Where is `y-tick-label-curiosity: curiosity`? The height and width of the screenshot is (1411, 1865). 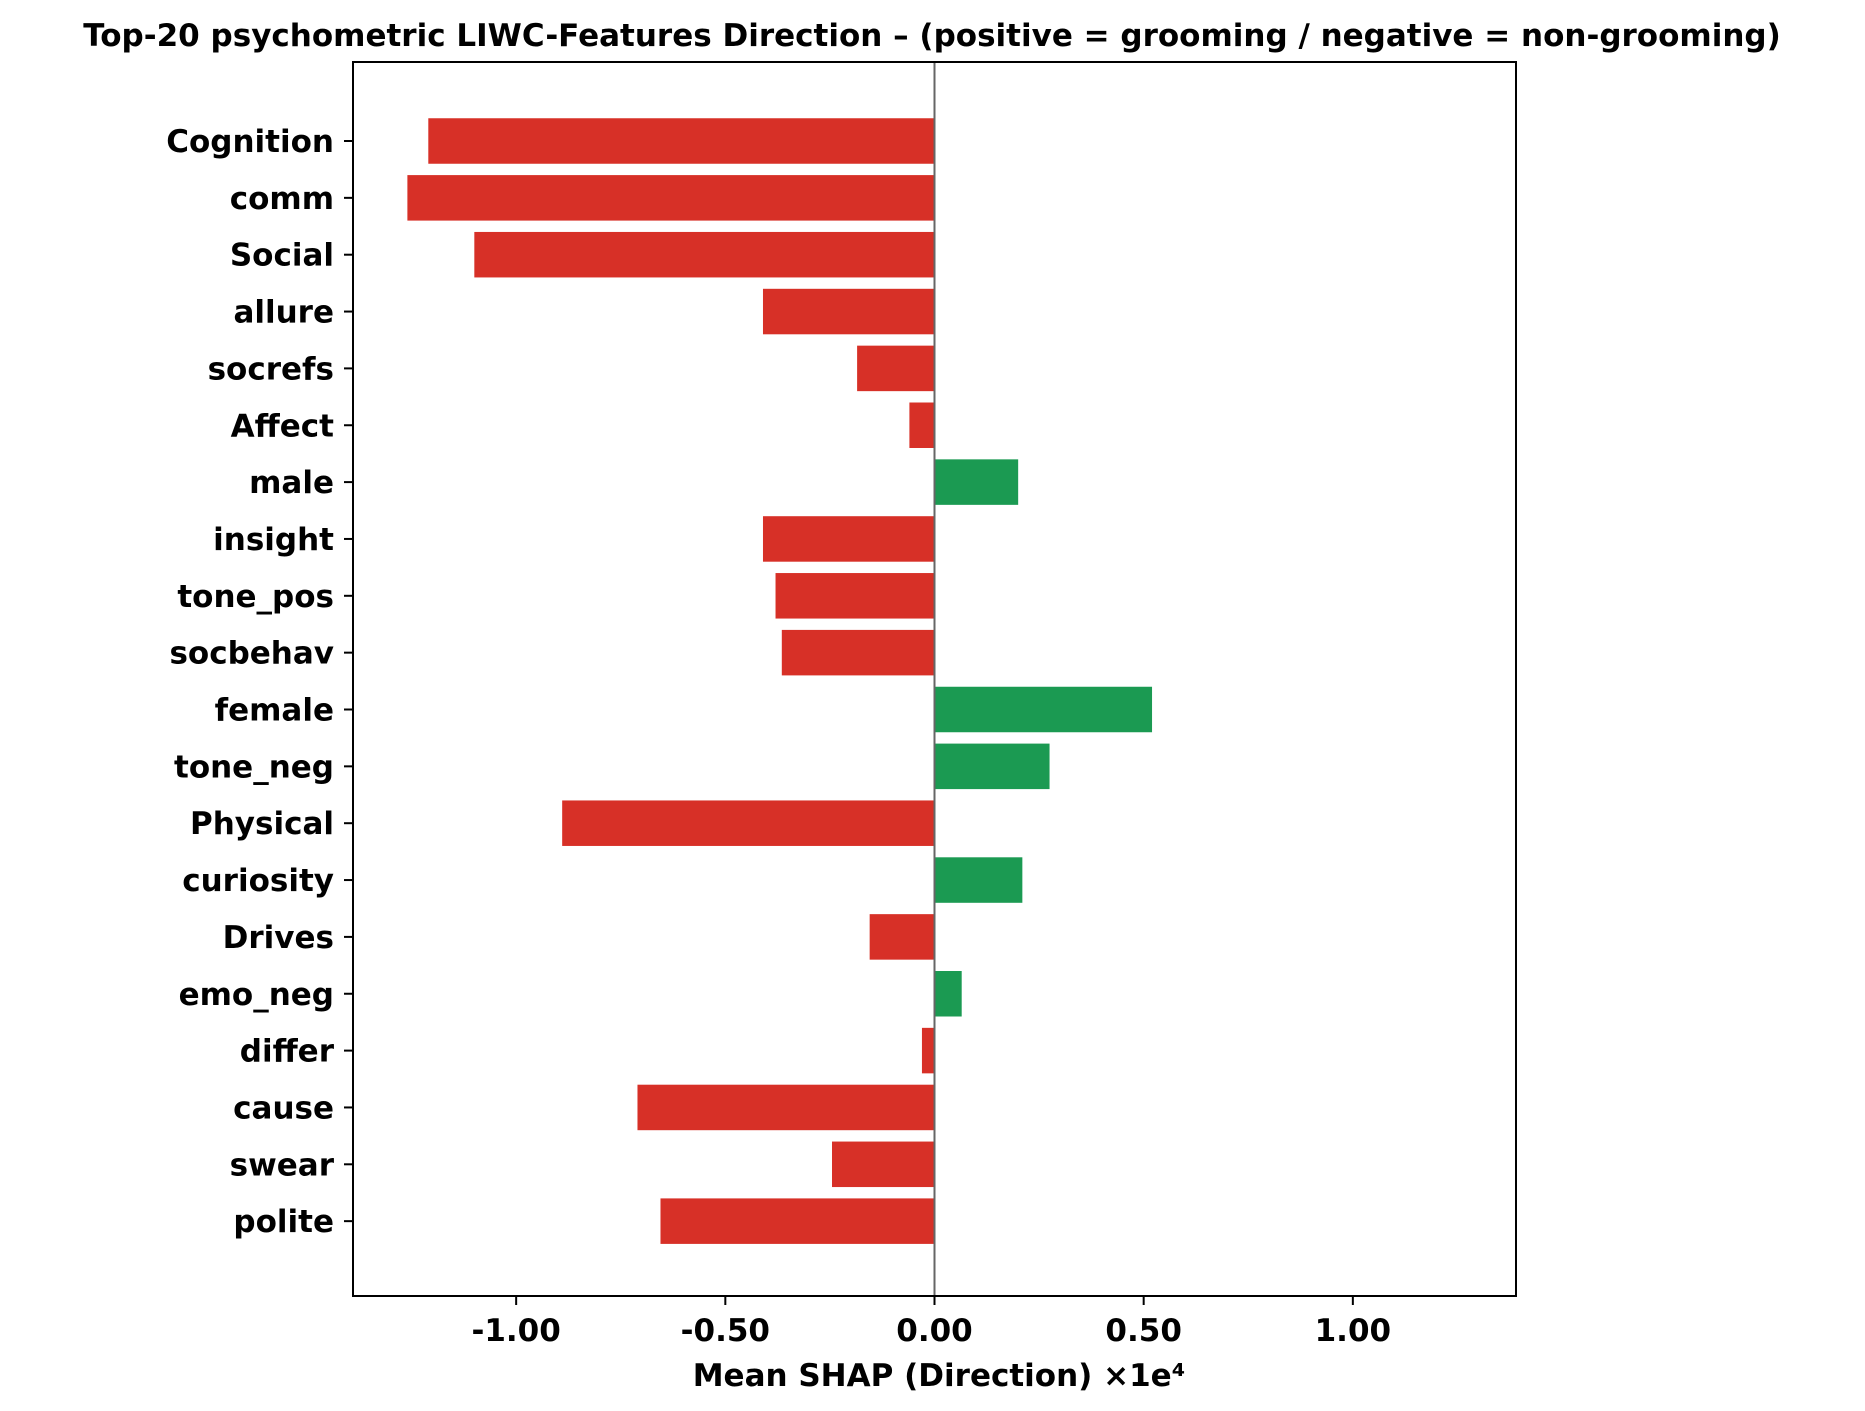 y-tick-label-curiosity: curiosity is located at coordinates (258, 881).